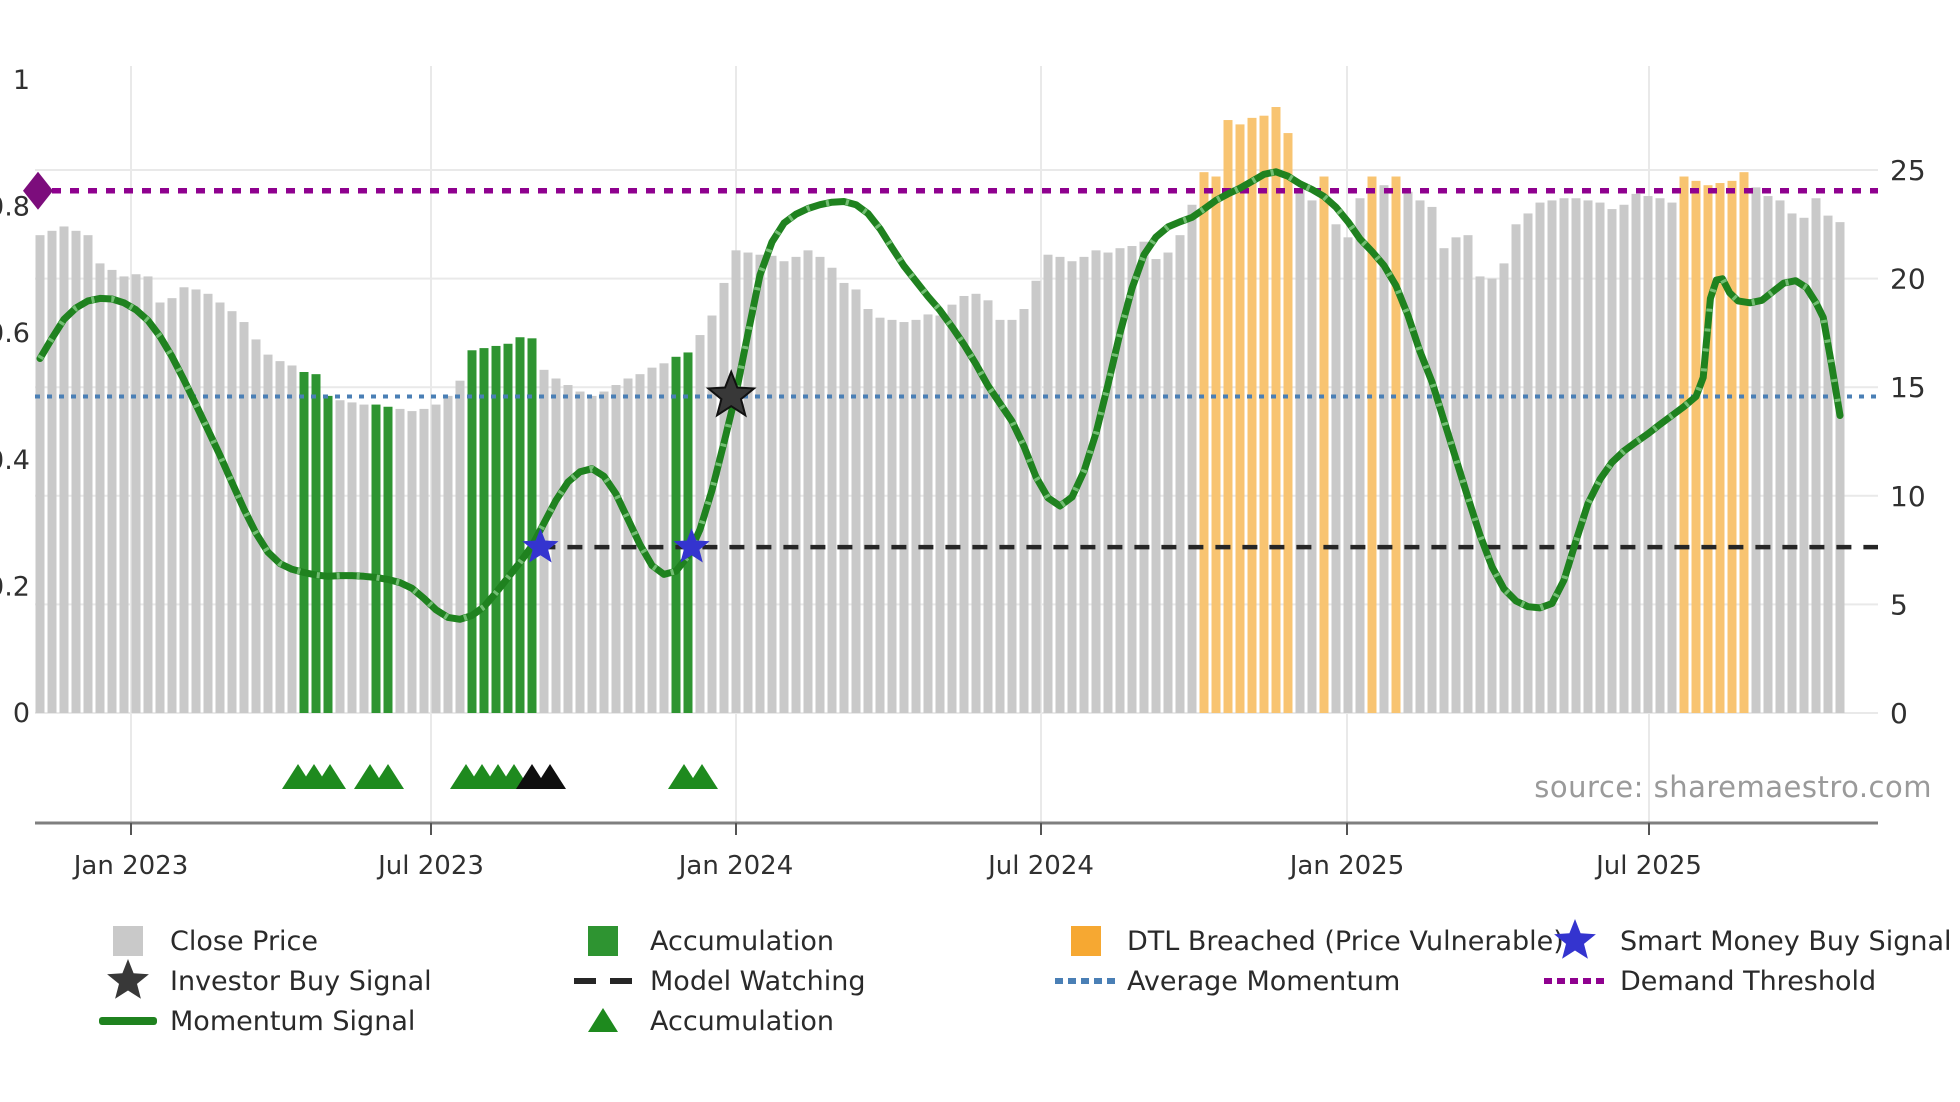  I want to click on demand-threshold-diamond-marker, so click(38, 190).